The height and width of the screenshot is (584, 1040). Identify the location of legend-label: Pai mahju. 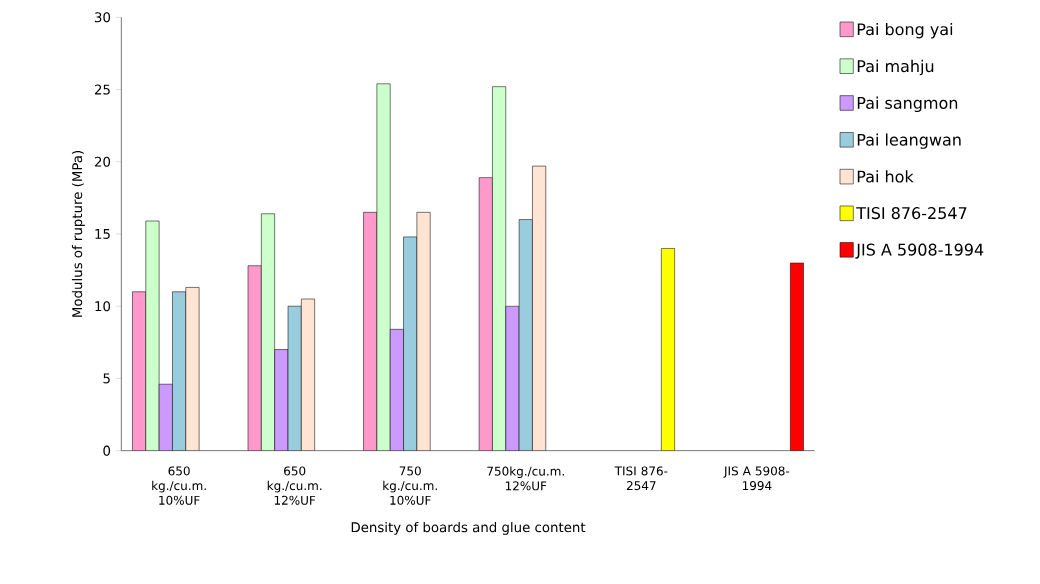
(895, 67).